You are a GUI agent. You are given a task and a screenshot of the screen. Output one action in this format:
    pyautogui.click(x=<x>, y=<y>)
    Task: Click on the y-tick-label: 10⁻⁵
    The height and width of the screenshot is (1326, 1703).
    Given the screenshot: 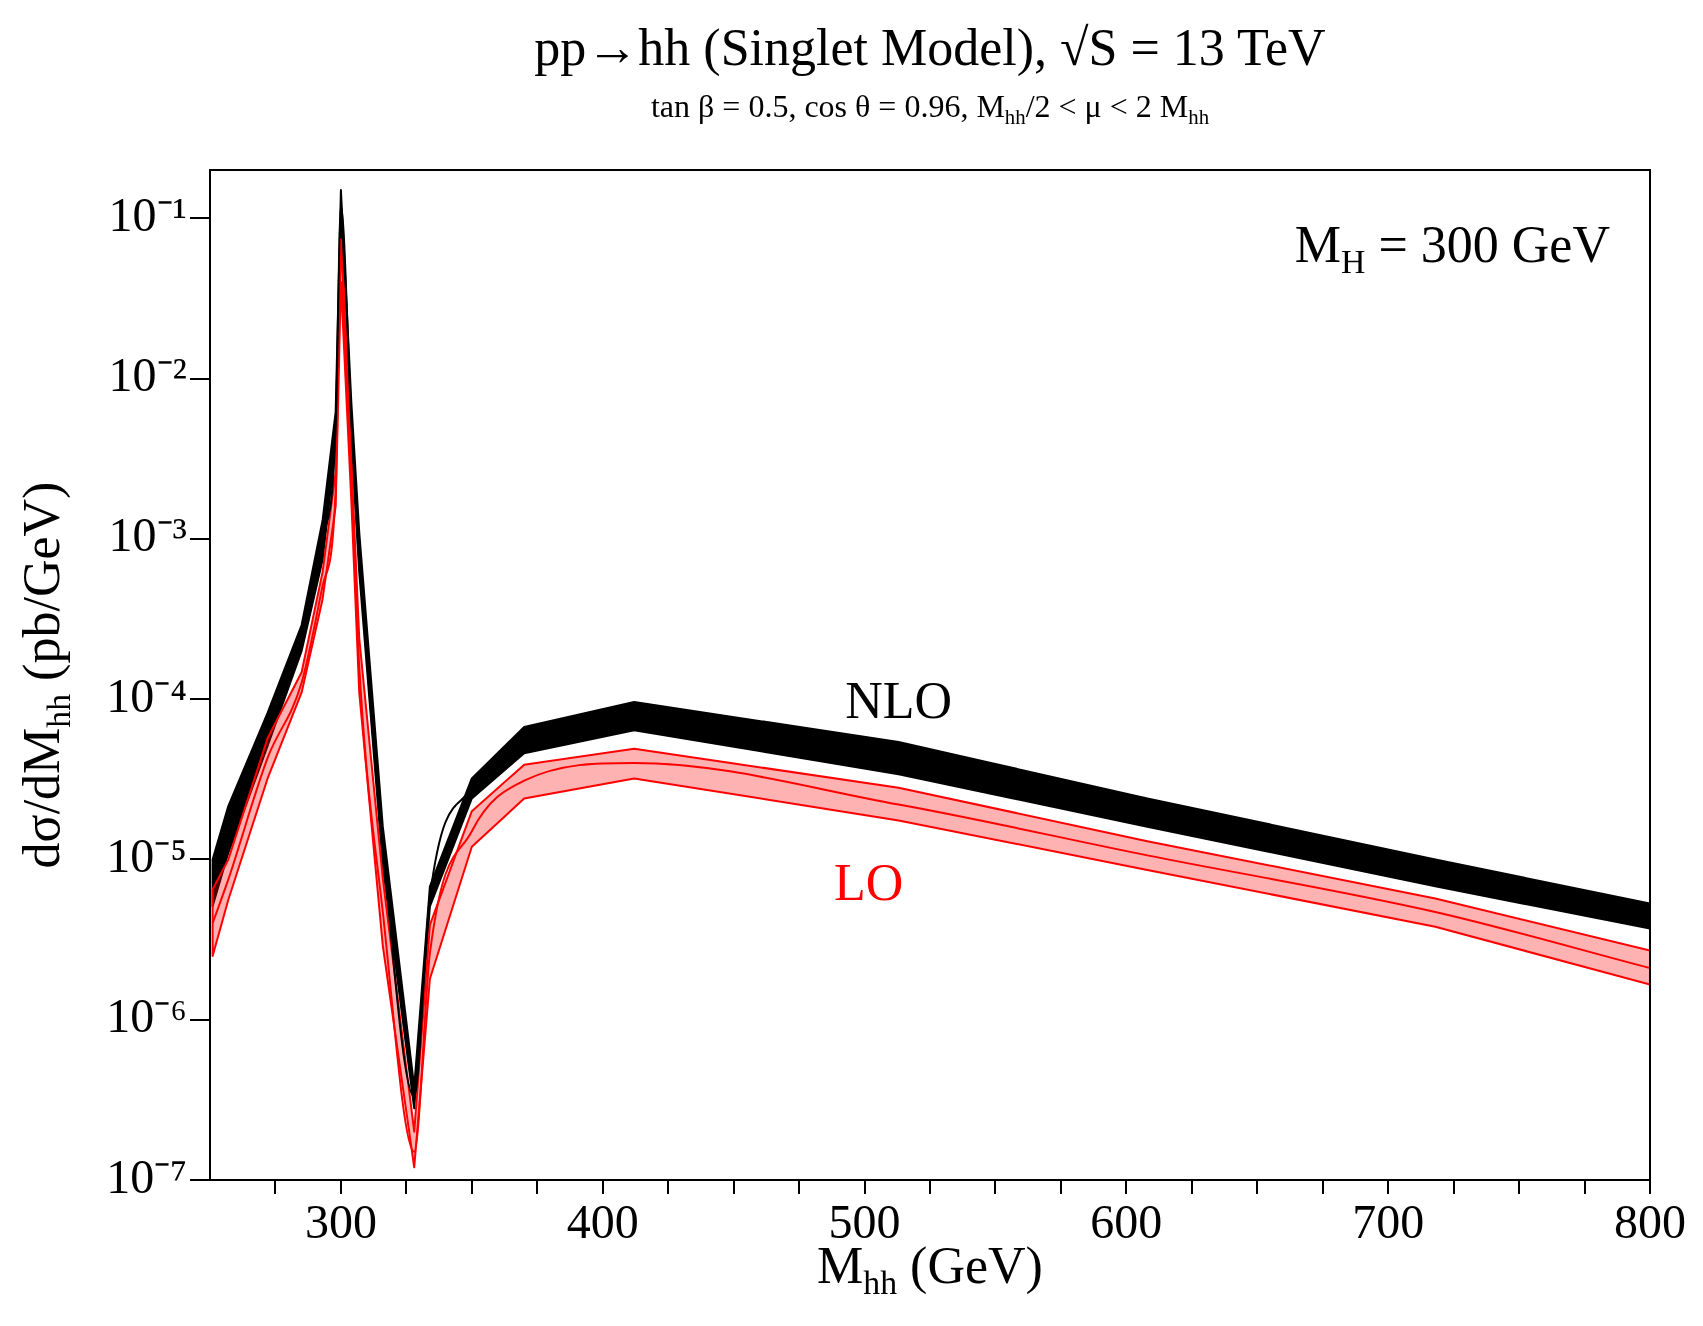 What is the action you would take?
    pyautogui.click(x=146, y=856)
    